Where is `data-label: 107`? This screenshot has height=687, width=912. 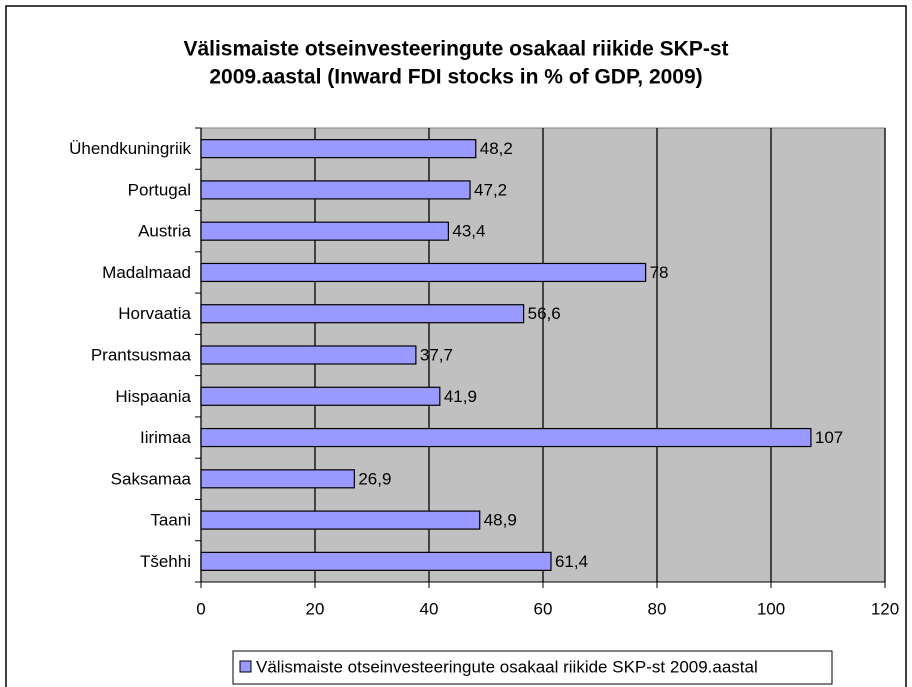
data-label: 107 is located at coordinates (829, 437).